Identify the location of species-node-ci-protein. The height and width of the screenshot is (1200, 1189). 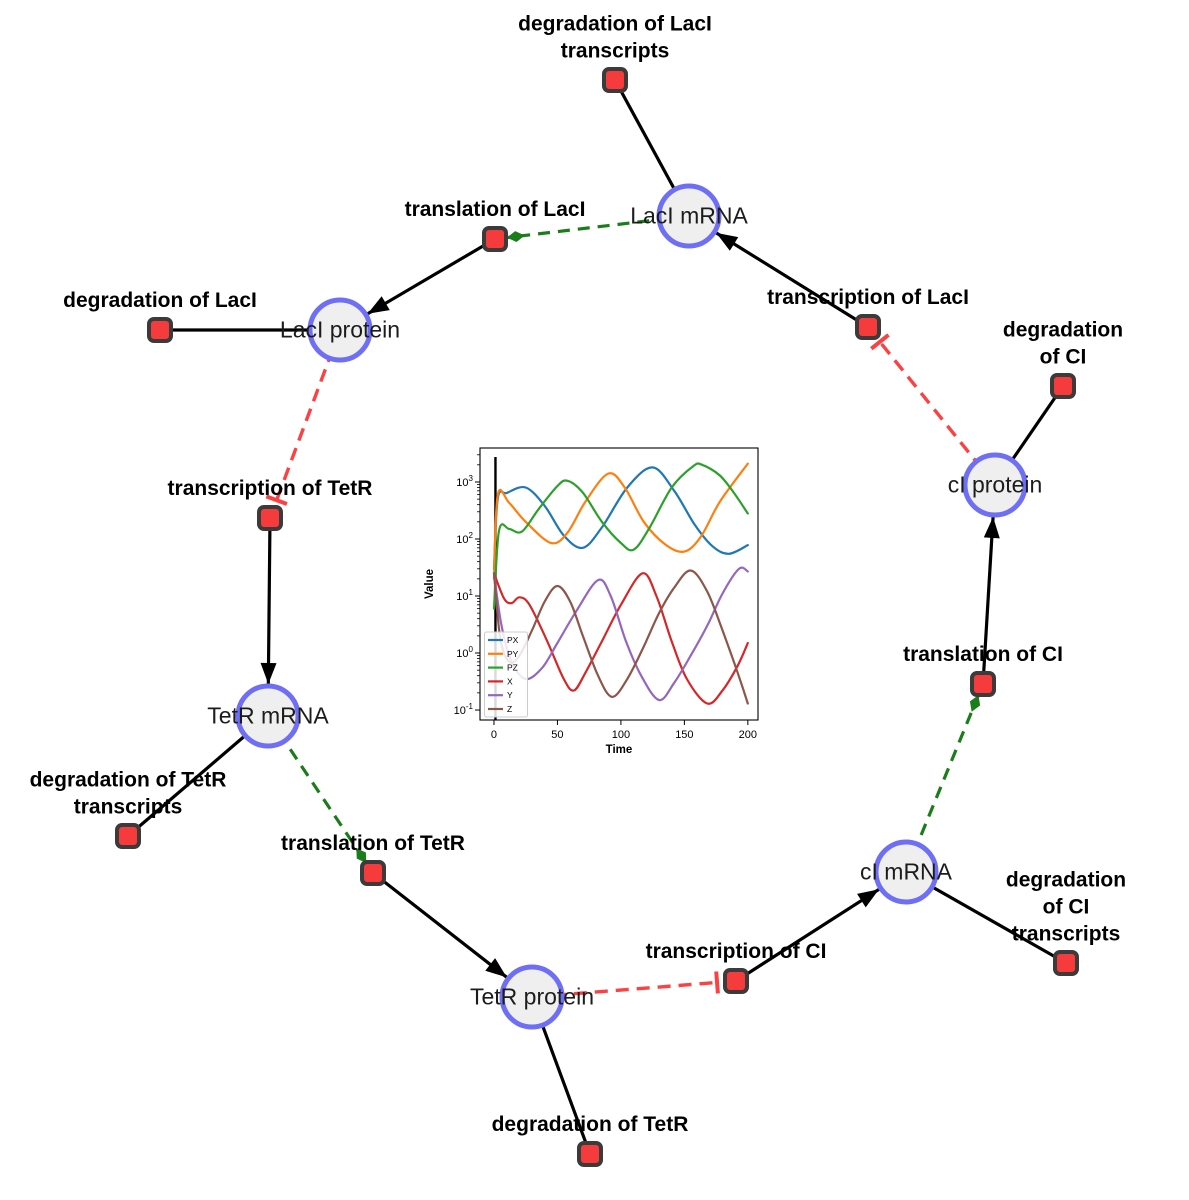
(995, 485).